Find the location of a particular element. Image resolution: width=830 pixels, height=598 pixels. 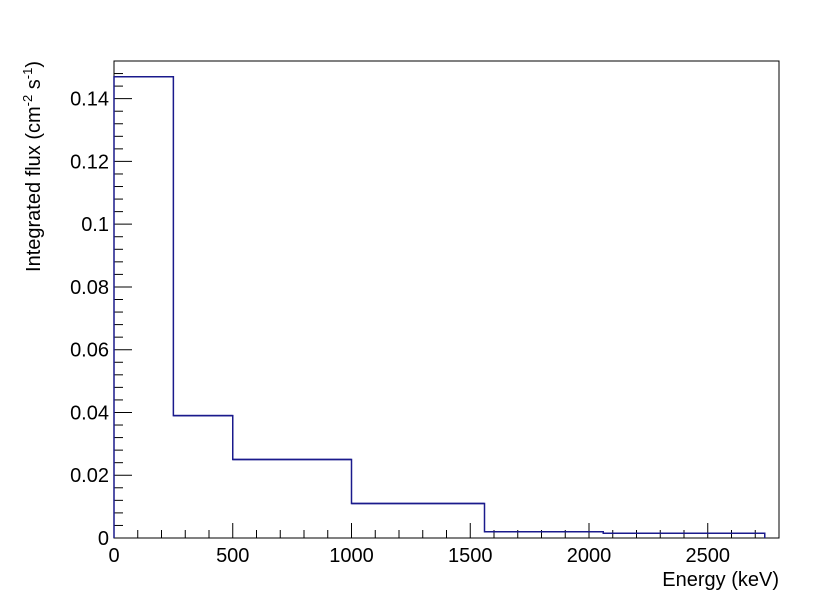

x-tick-label: 2500 is located at coordinates (708, 556).